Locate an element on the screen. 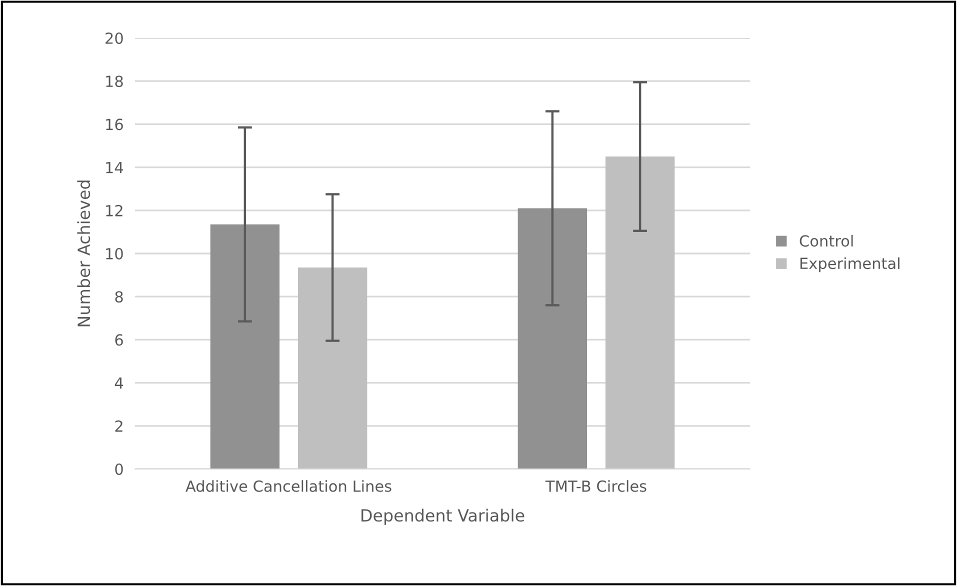  y-tick-label: 0 is located at coordinates (119, 469).